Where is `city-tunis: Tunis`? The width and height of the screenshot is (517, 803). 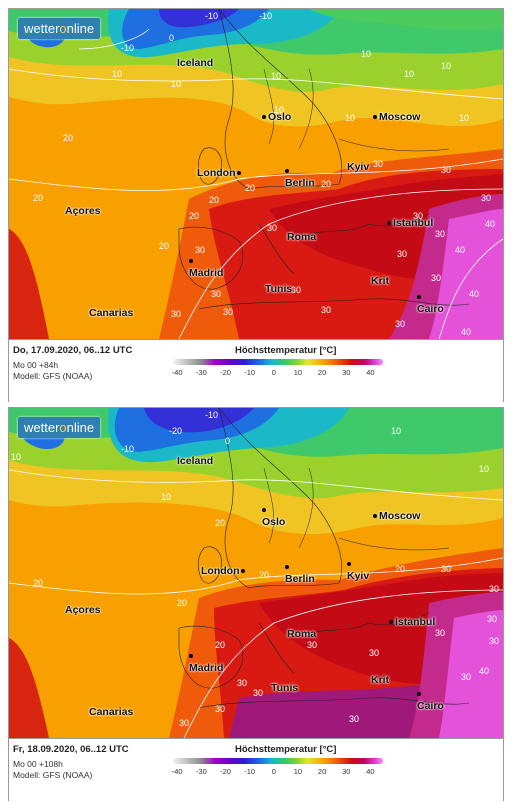 city-tunis: Tunis is located at coordinates (285, 688).